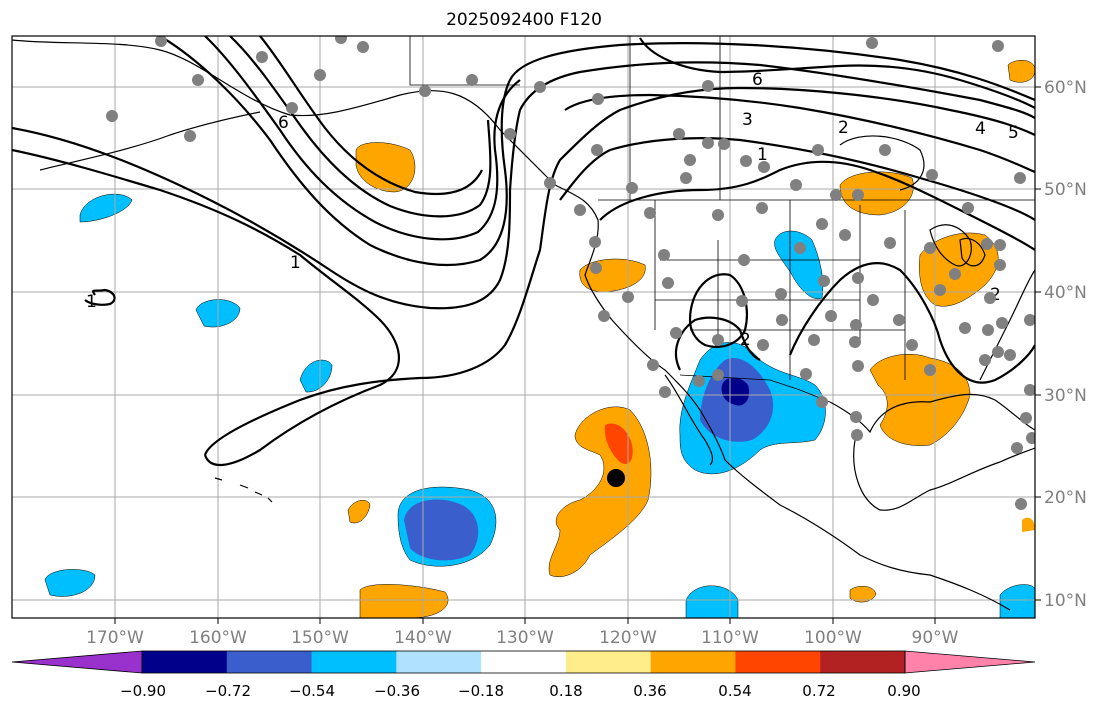 Image resolution: width=1105 pixels, height=712 pixels. Describe the element at coordinates (1065, 190) in the screenshot. I see `lat-tick-label: 50°N` at that location.